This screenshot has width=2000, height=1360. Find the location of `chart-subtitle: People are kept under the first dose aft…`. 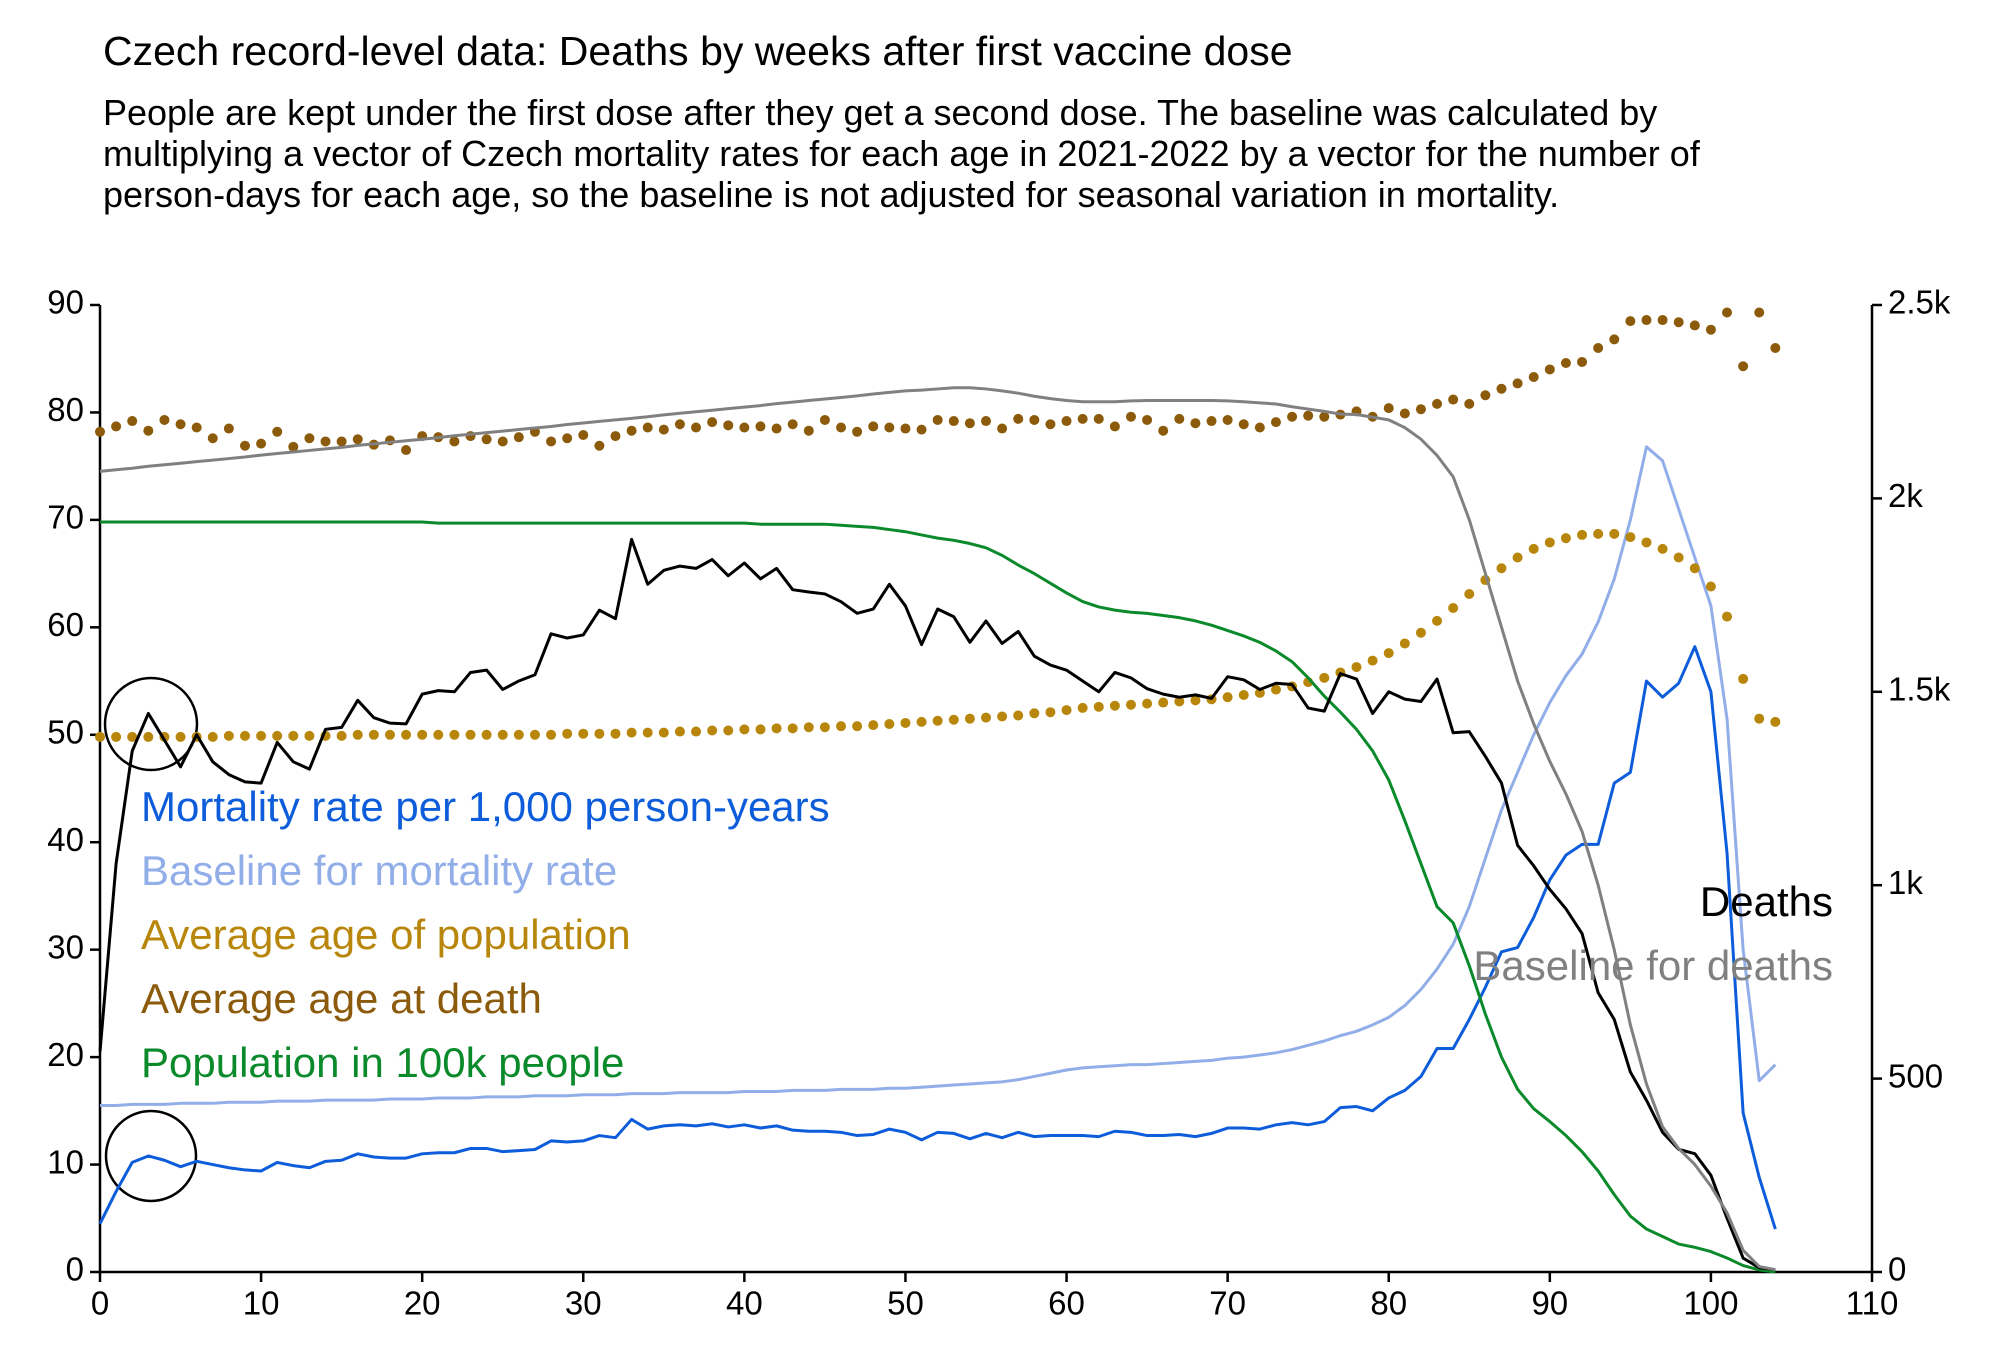

chart-subtitle: People are kept under the first dose aft… is located at coordinates (901, 153).